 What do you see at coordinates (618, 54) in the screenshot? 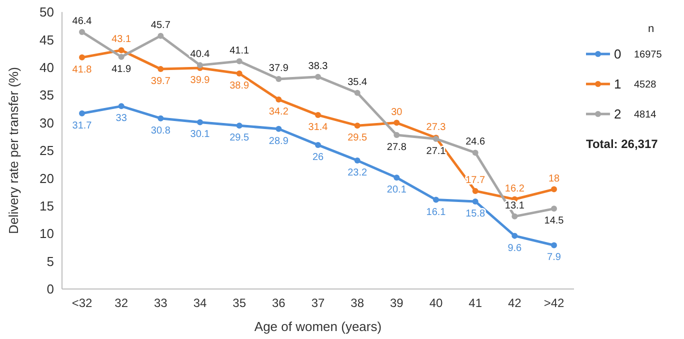
I see `legend-label: 0` at bounding box center [618, 54].